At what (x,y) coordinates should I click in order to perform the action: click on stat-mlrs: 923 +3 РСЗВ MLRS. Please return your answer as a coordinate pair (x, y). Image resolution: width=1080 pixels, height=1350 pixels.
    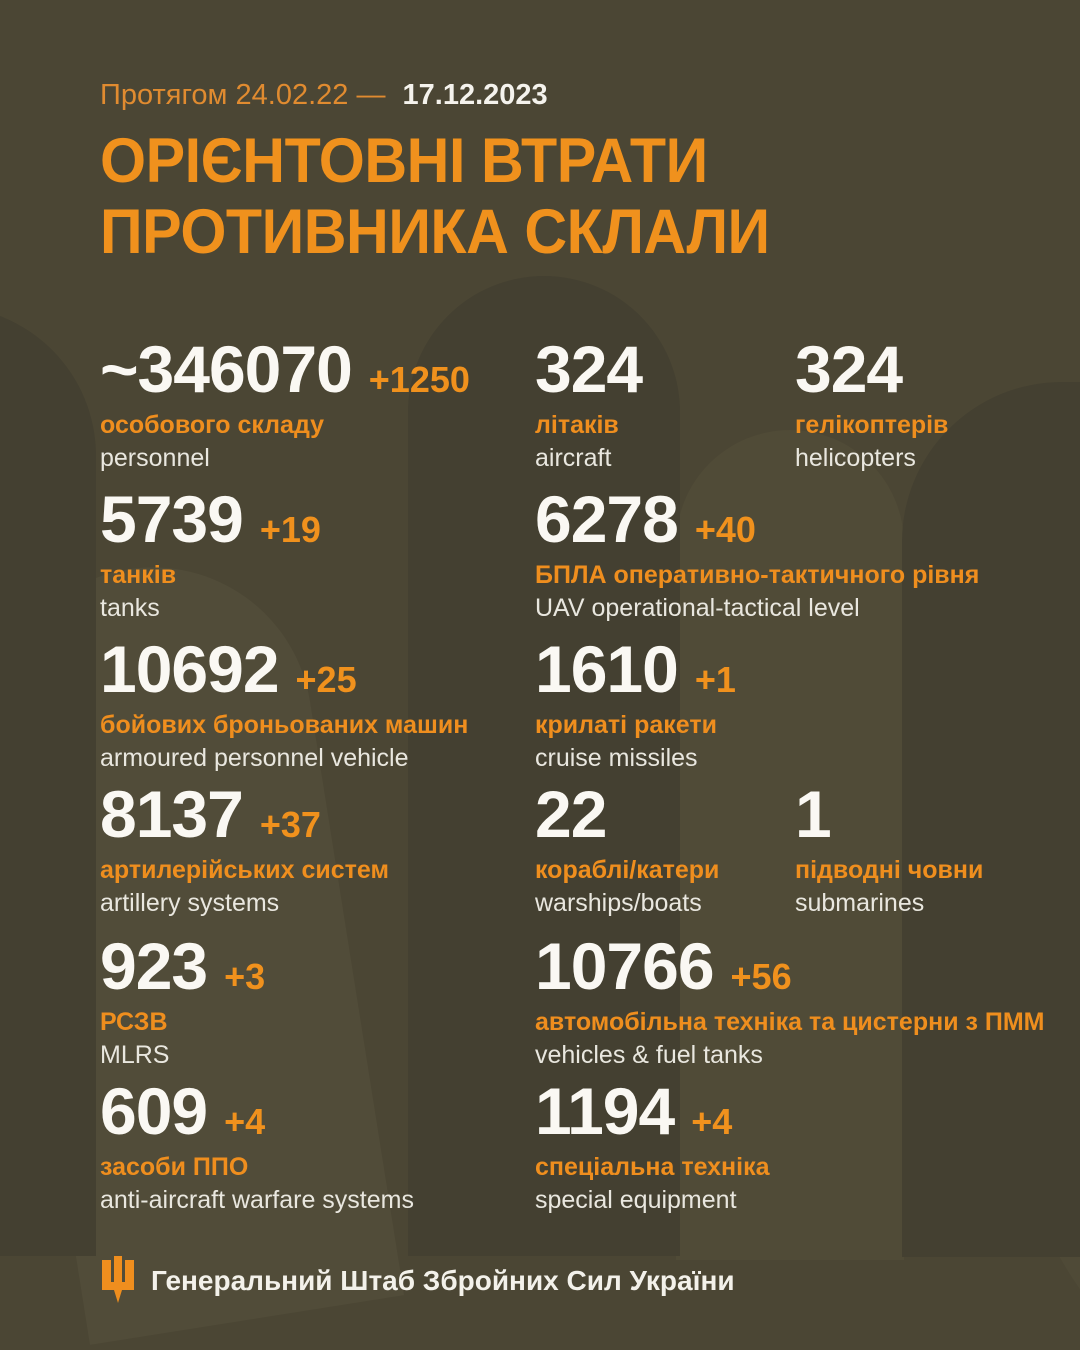
    Looking at the image, I should click on (182, 1001).